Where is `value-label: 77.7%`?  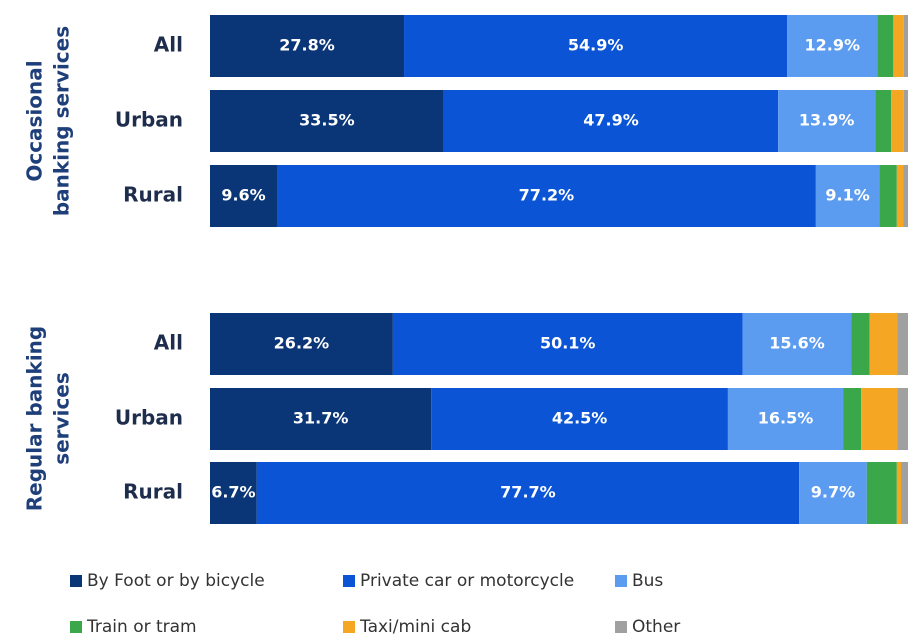 value-label: 77.7% is located at coordinates (528, 492).